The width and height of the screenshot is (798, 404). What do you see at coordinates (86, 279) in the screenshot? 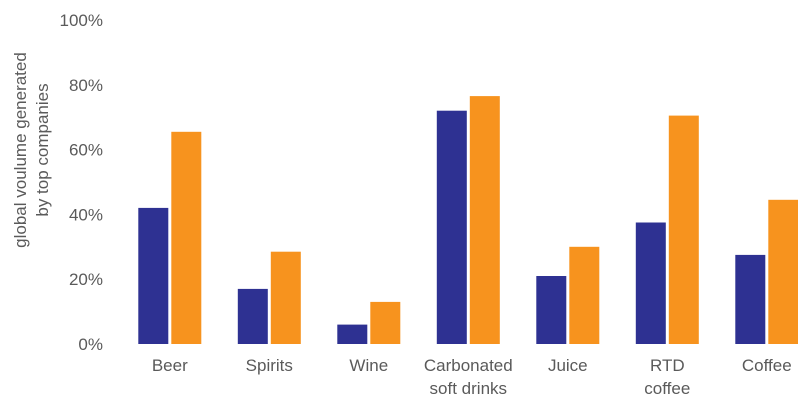
I see `y-tick-label: 20%` at bounding box center [86, 279].